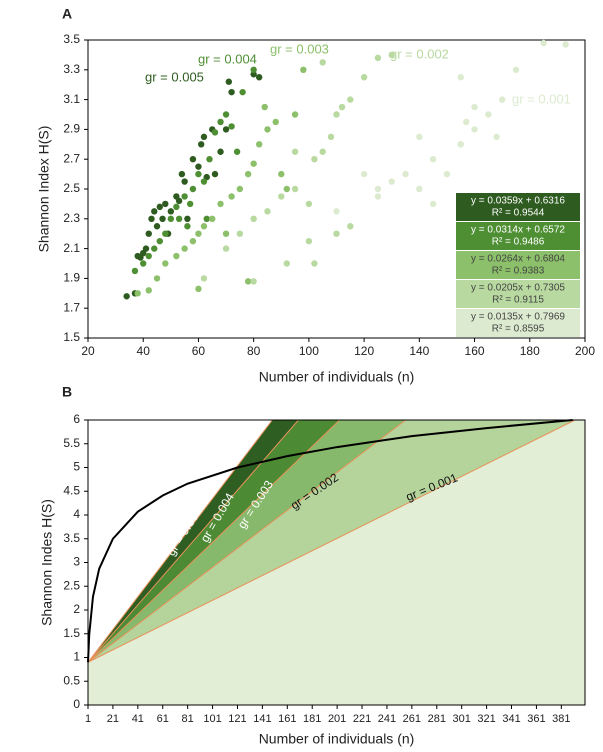 Image resolution: width=603 pixels, height=752 pixels. What do you see at coordinates (364, 351) in the screenshot?
I see `x-tick-label: 120` at bounding box center [364, 351].